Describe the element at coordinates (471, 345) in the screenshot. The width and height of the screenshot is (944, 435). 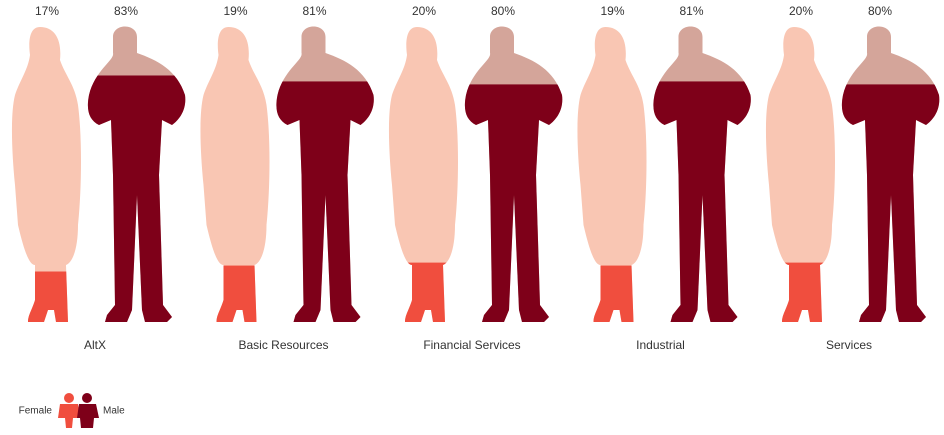
I see `category-label: Financial Services` at that location.